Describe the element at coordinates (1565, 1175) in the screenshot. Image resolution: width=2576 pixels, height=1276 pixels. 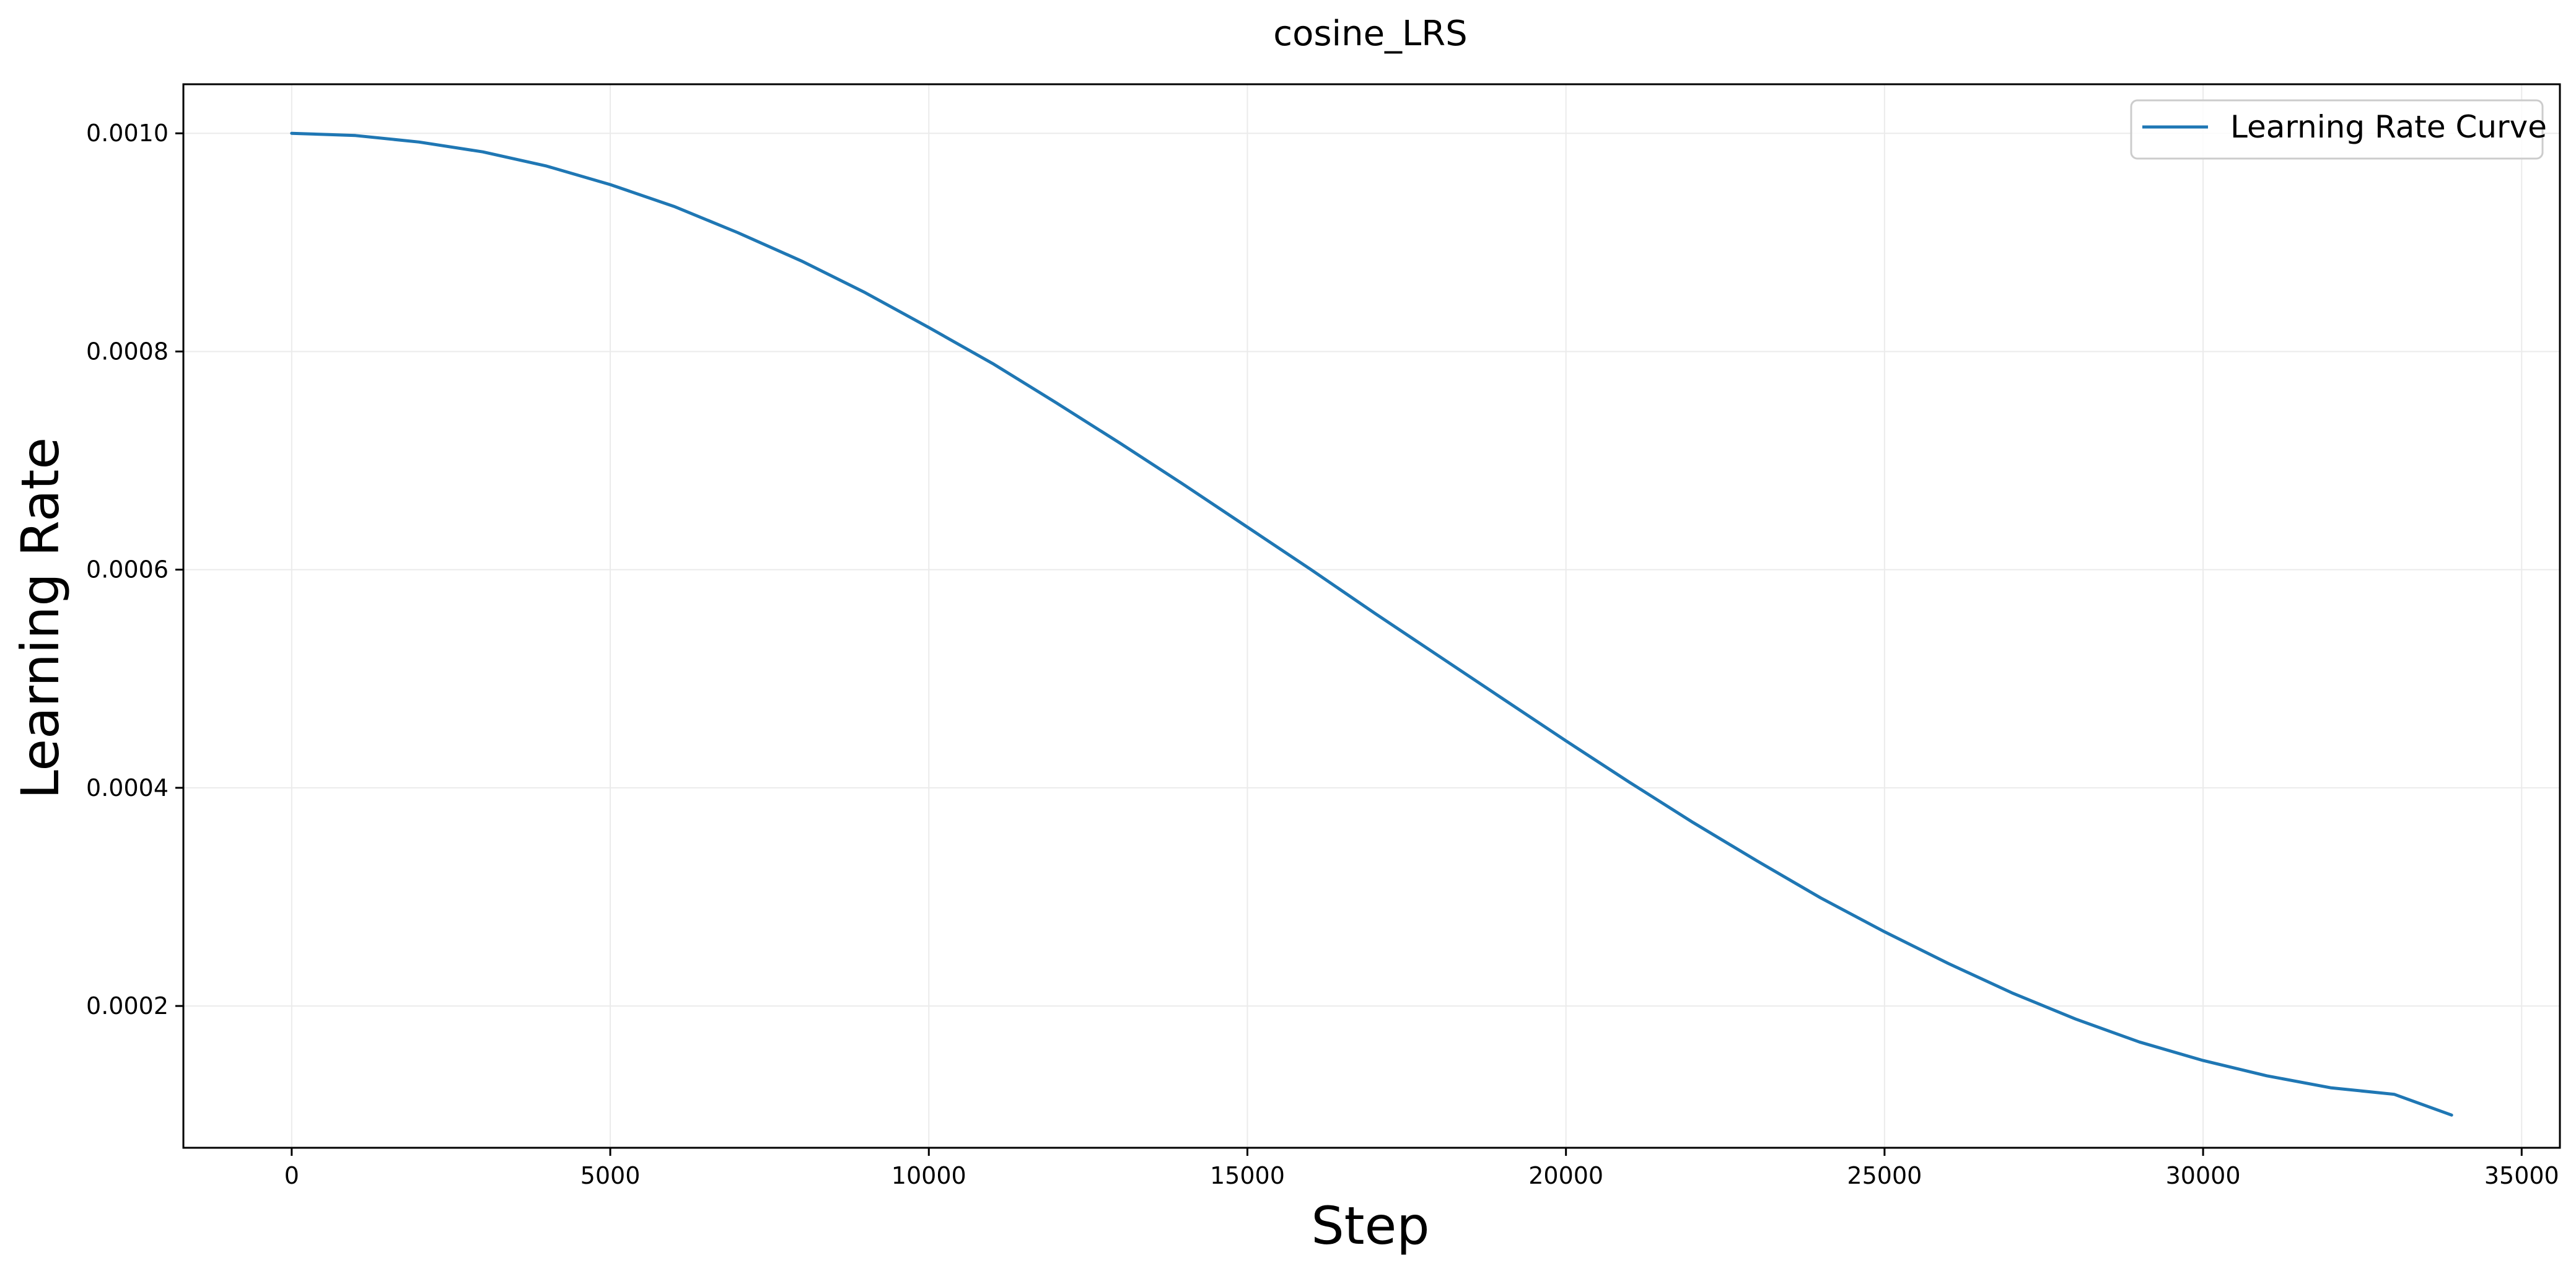
I see `x-tick-label: 20000` at that location.